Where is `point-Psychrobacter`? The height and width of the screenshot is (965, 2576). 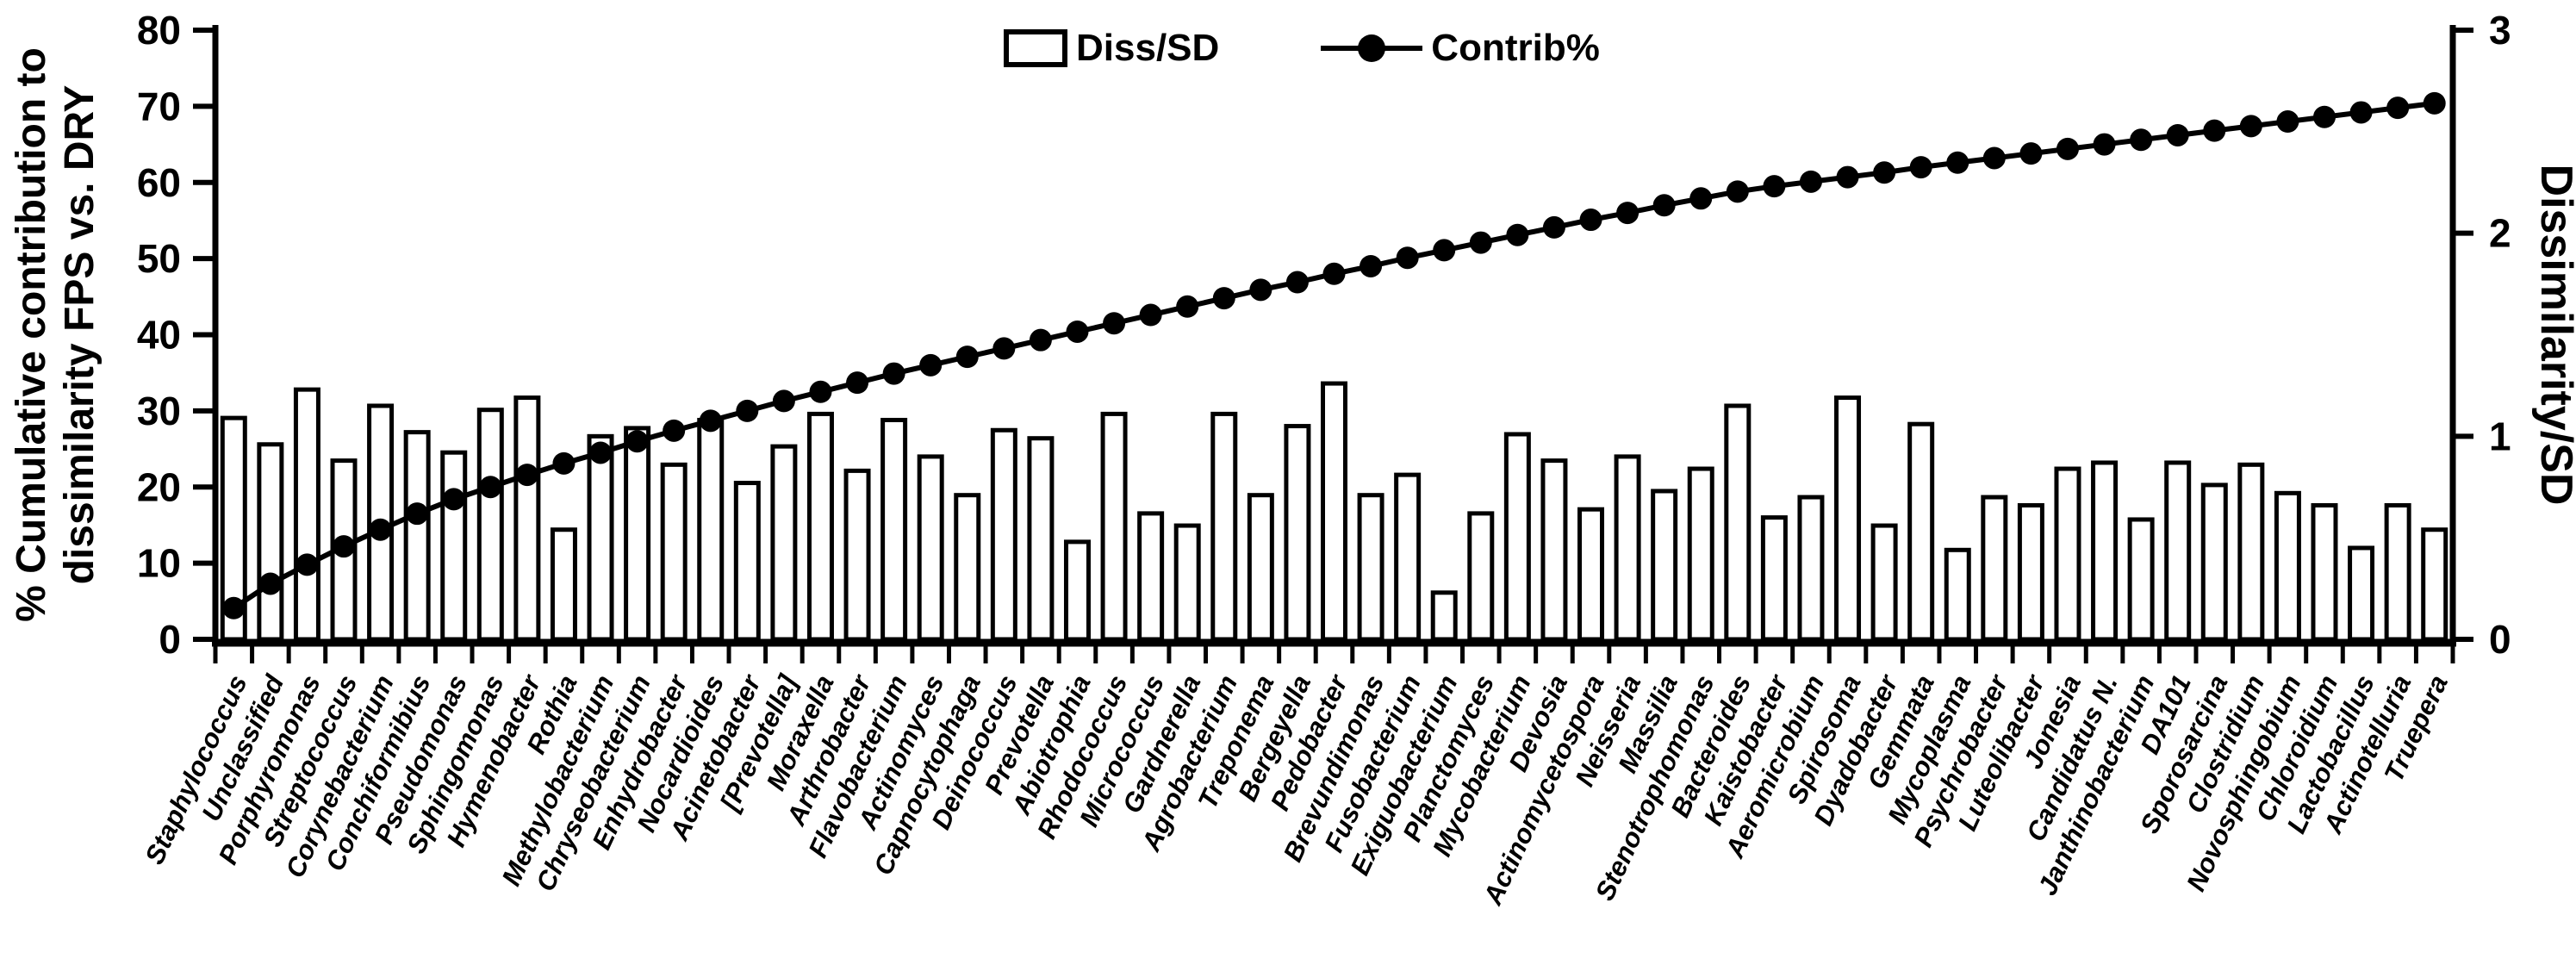
point-Psychrobacter is located at coordinates (1994, 158).